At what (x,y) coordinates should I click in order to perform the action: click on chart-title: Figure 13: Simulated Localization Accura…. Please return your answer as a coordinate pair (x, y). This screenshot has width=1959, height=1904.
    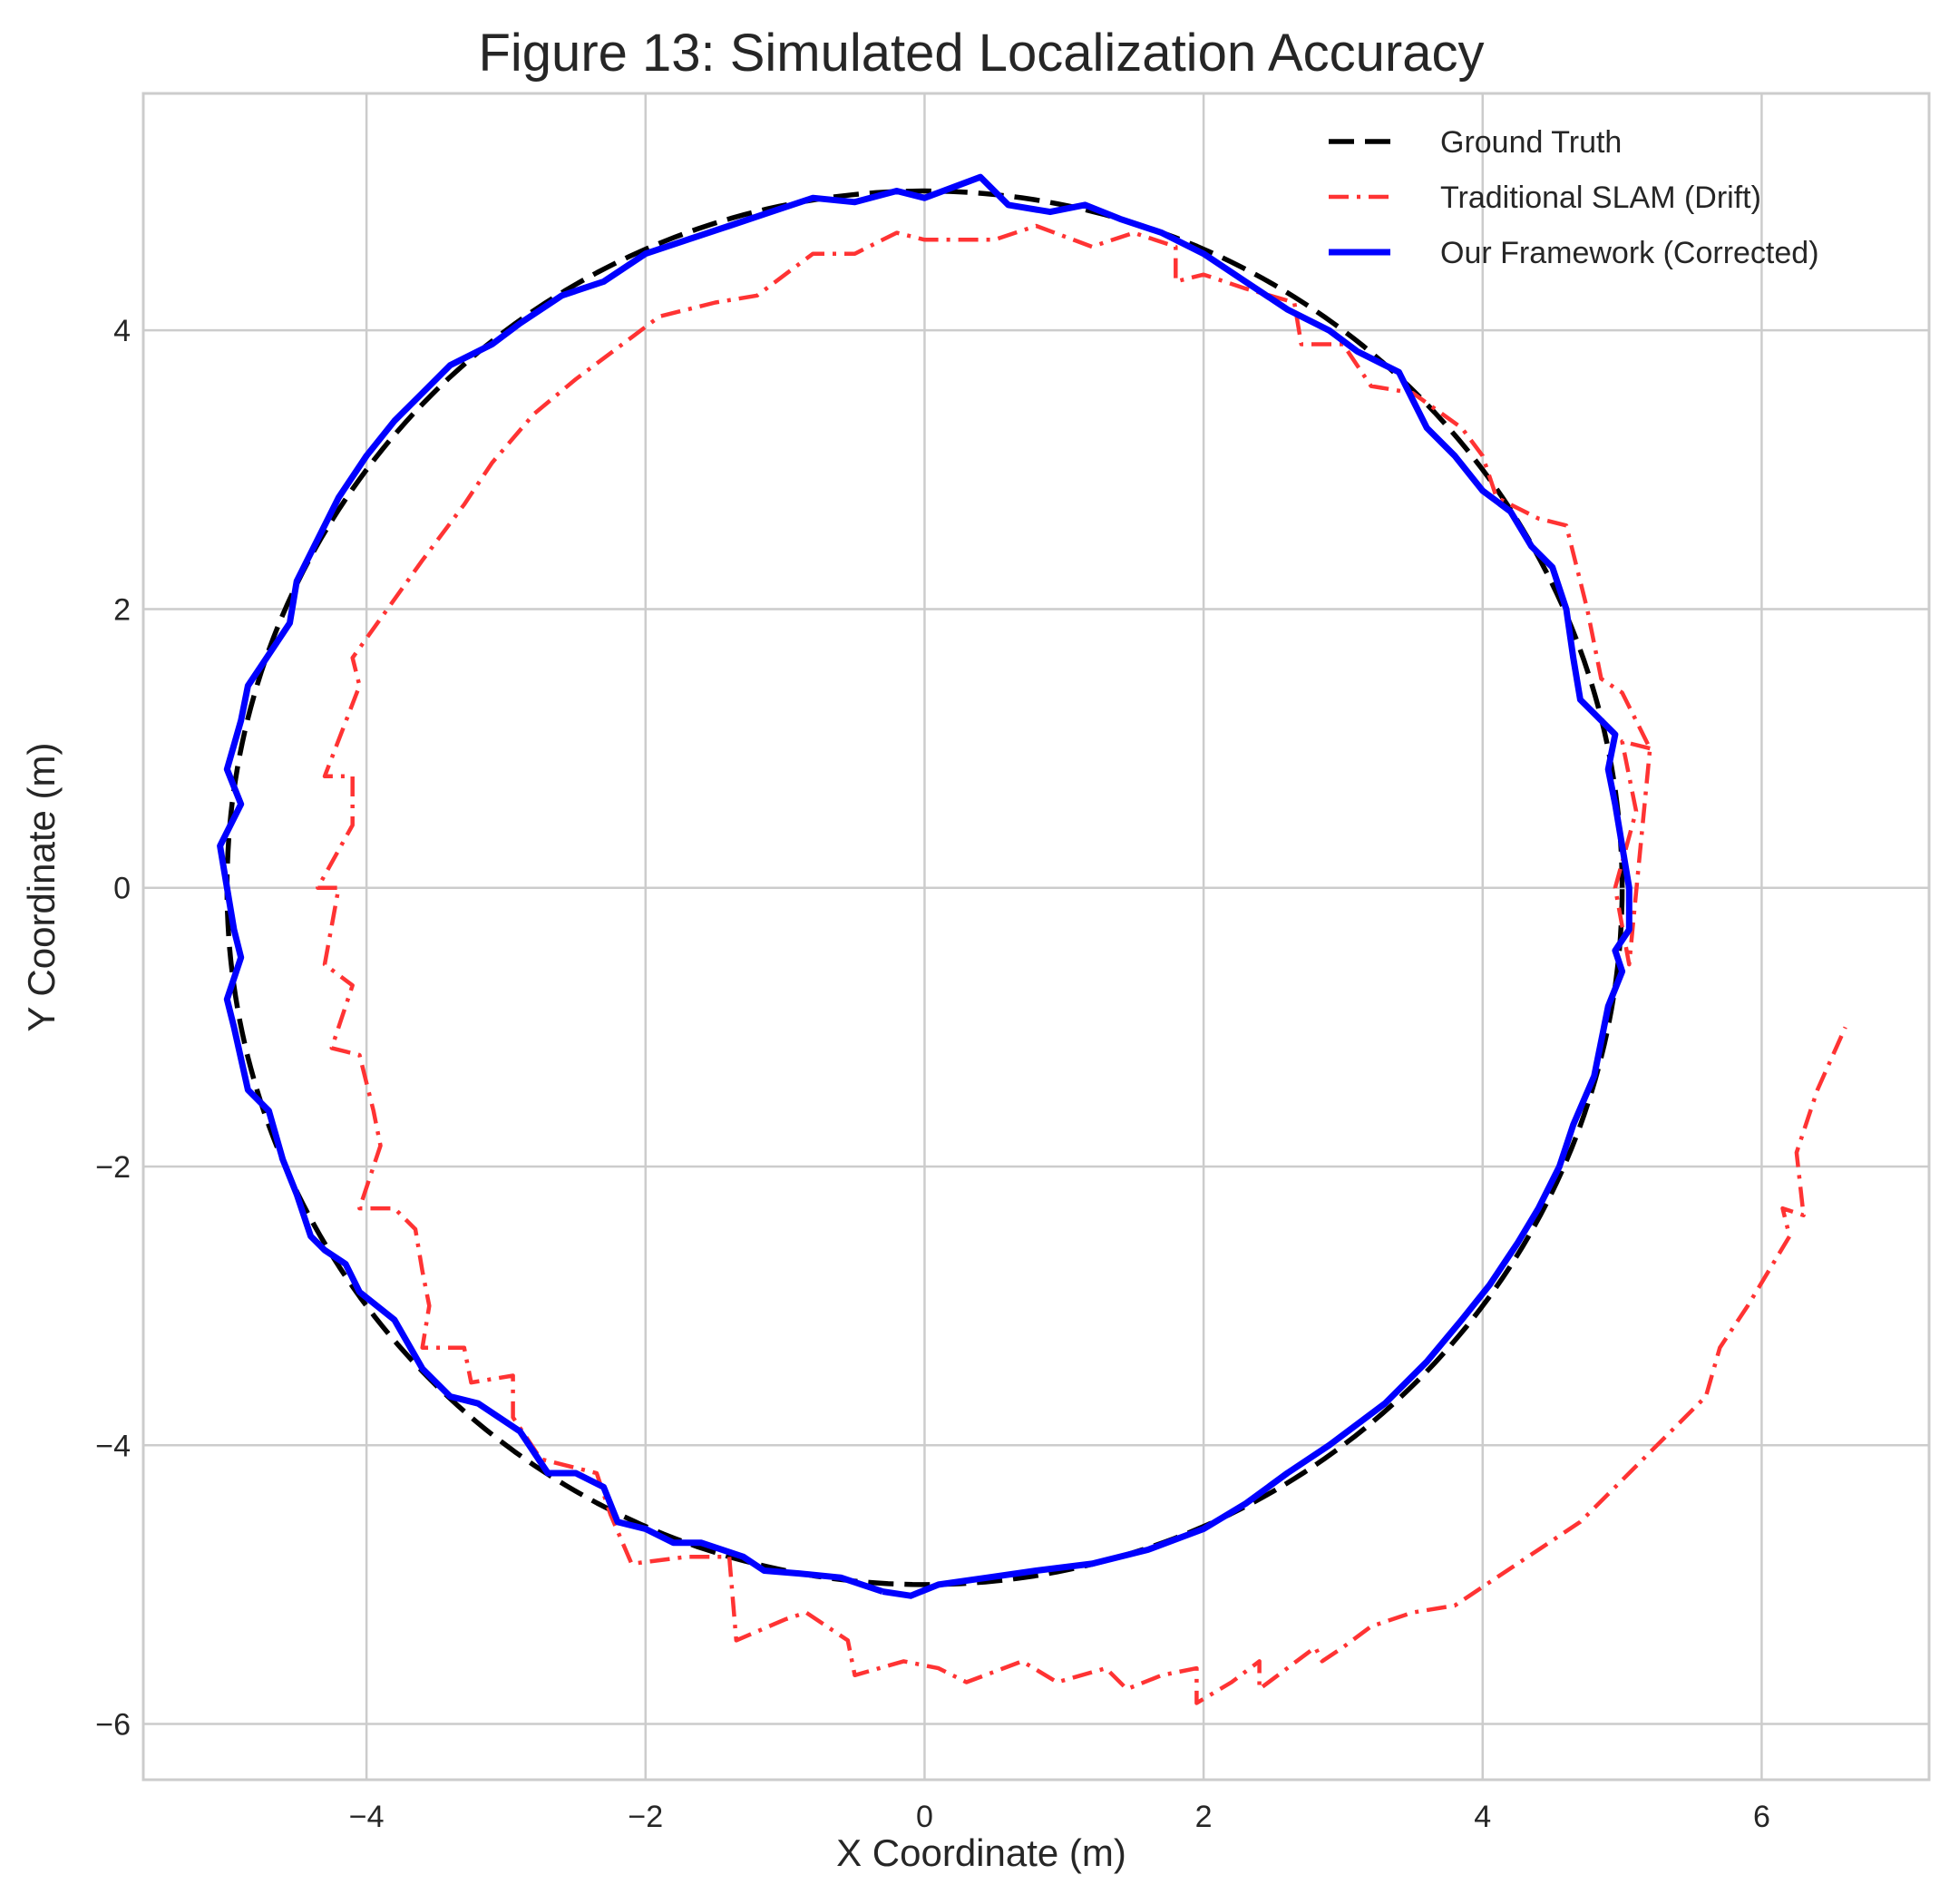
    Looking at the image, I should click on (981, 53).